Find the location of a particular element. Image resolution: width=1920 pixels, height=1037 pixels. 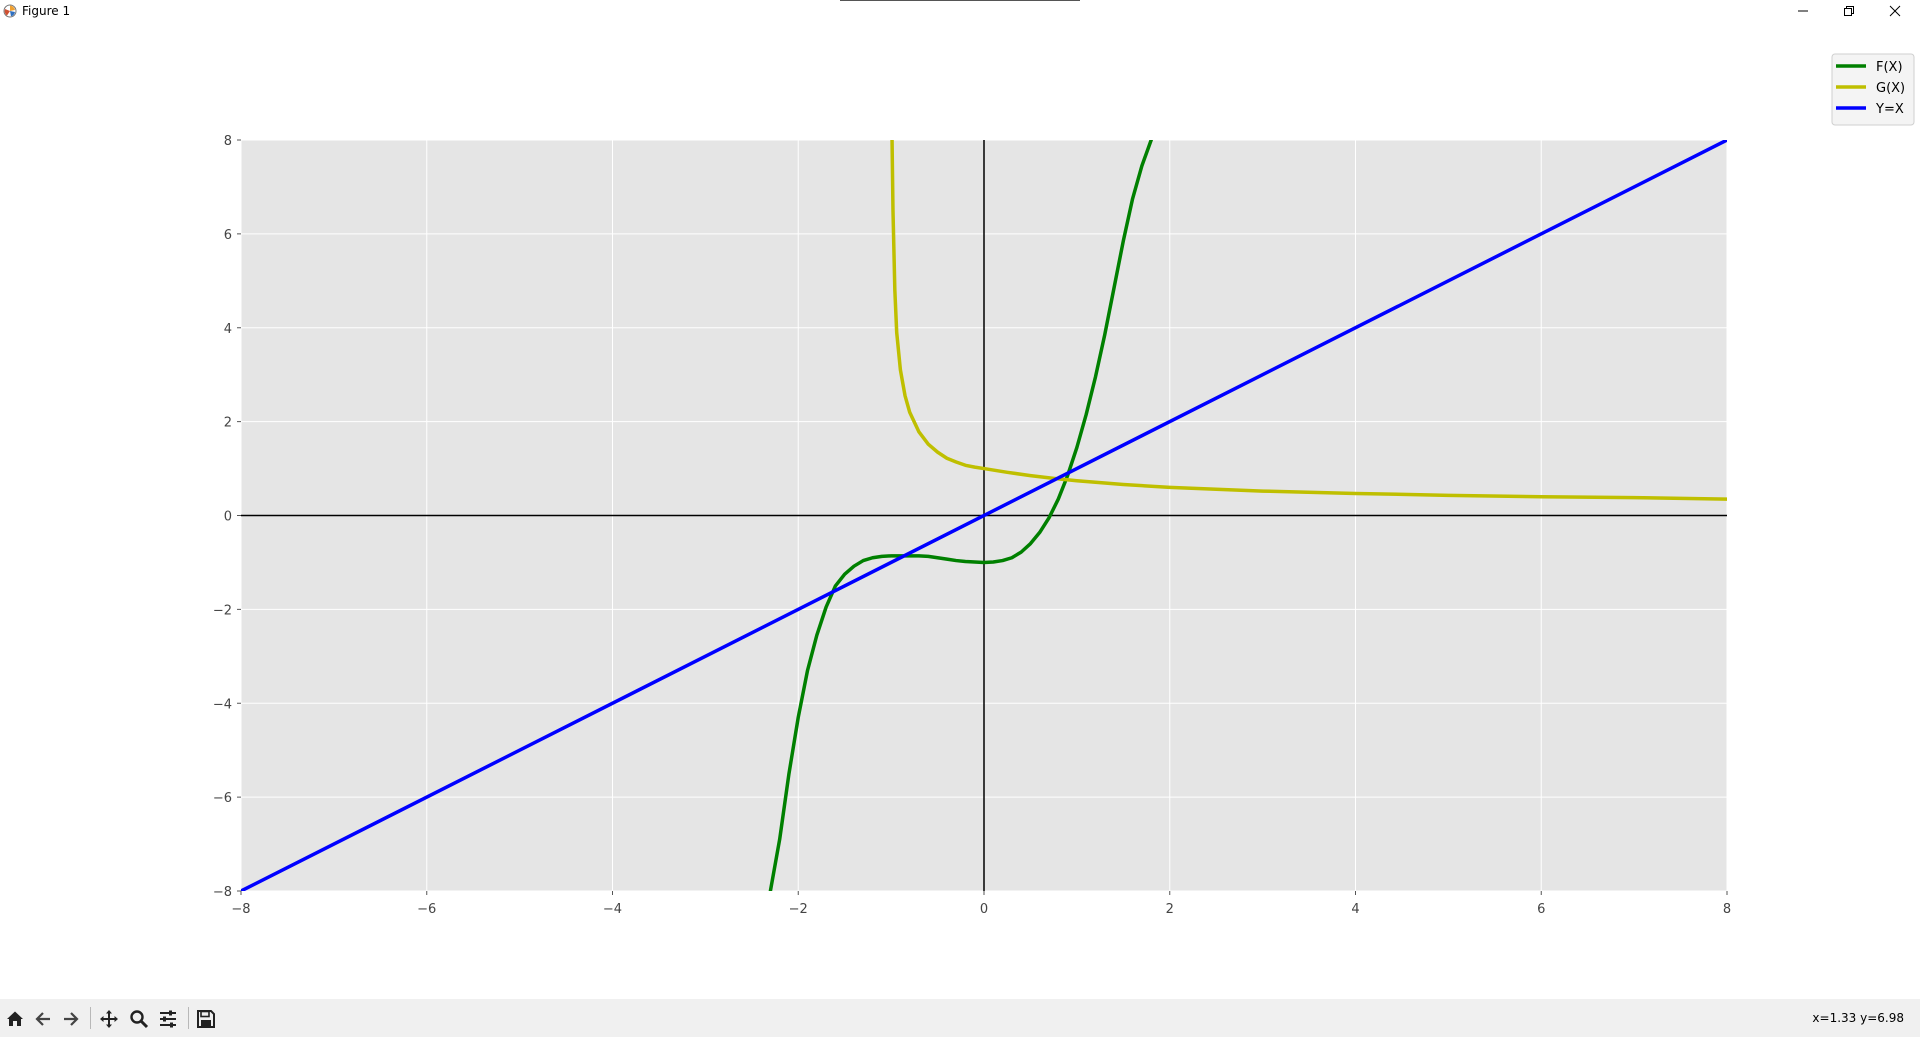

restore-button is located at coordinates (1849, 11).